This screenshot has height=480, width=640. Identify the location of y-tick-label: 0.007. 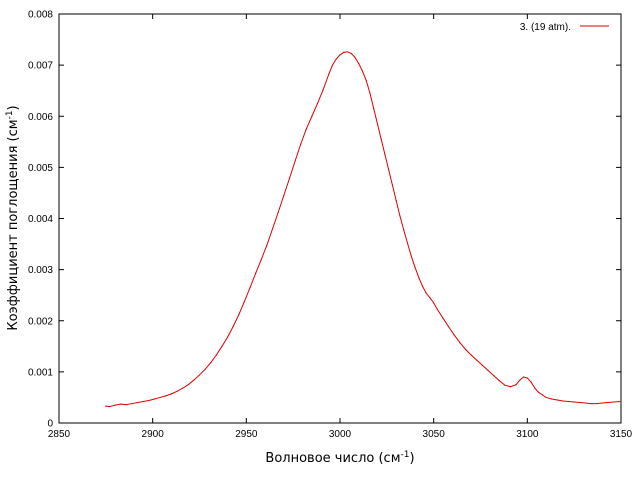
(40, 66).